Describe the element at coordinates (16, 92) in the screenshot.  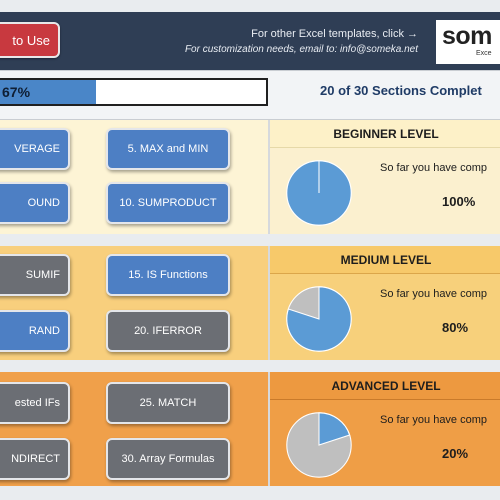
I see `progress-percent: 67%` at that location.